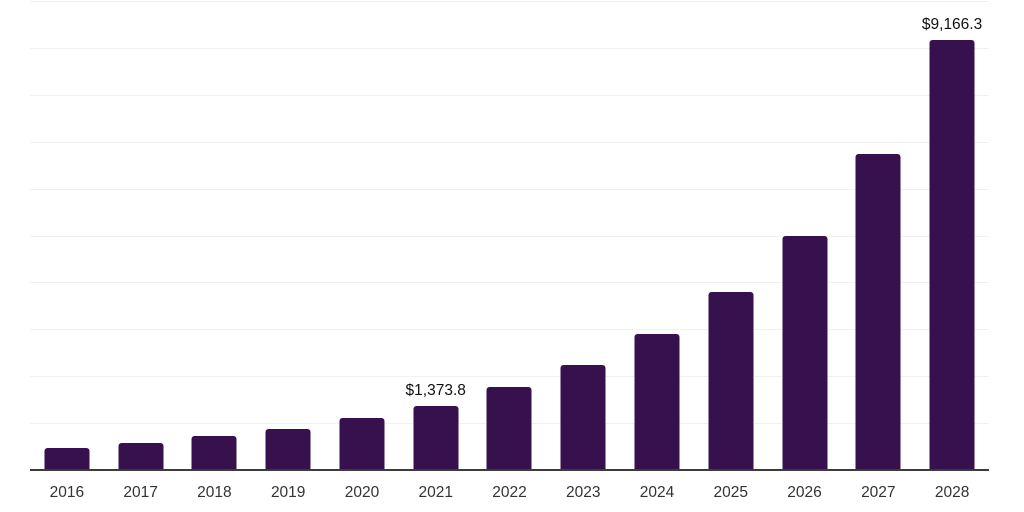 The width and height of the screenshot is (1024, 512). Describe the element at coordinates (509, 470) in the screenshot. I see `x-axis-line` at that location.